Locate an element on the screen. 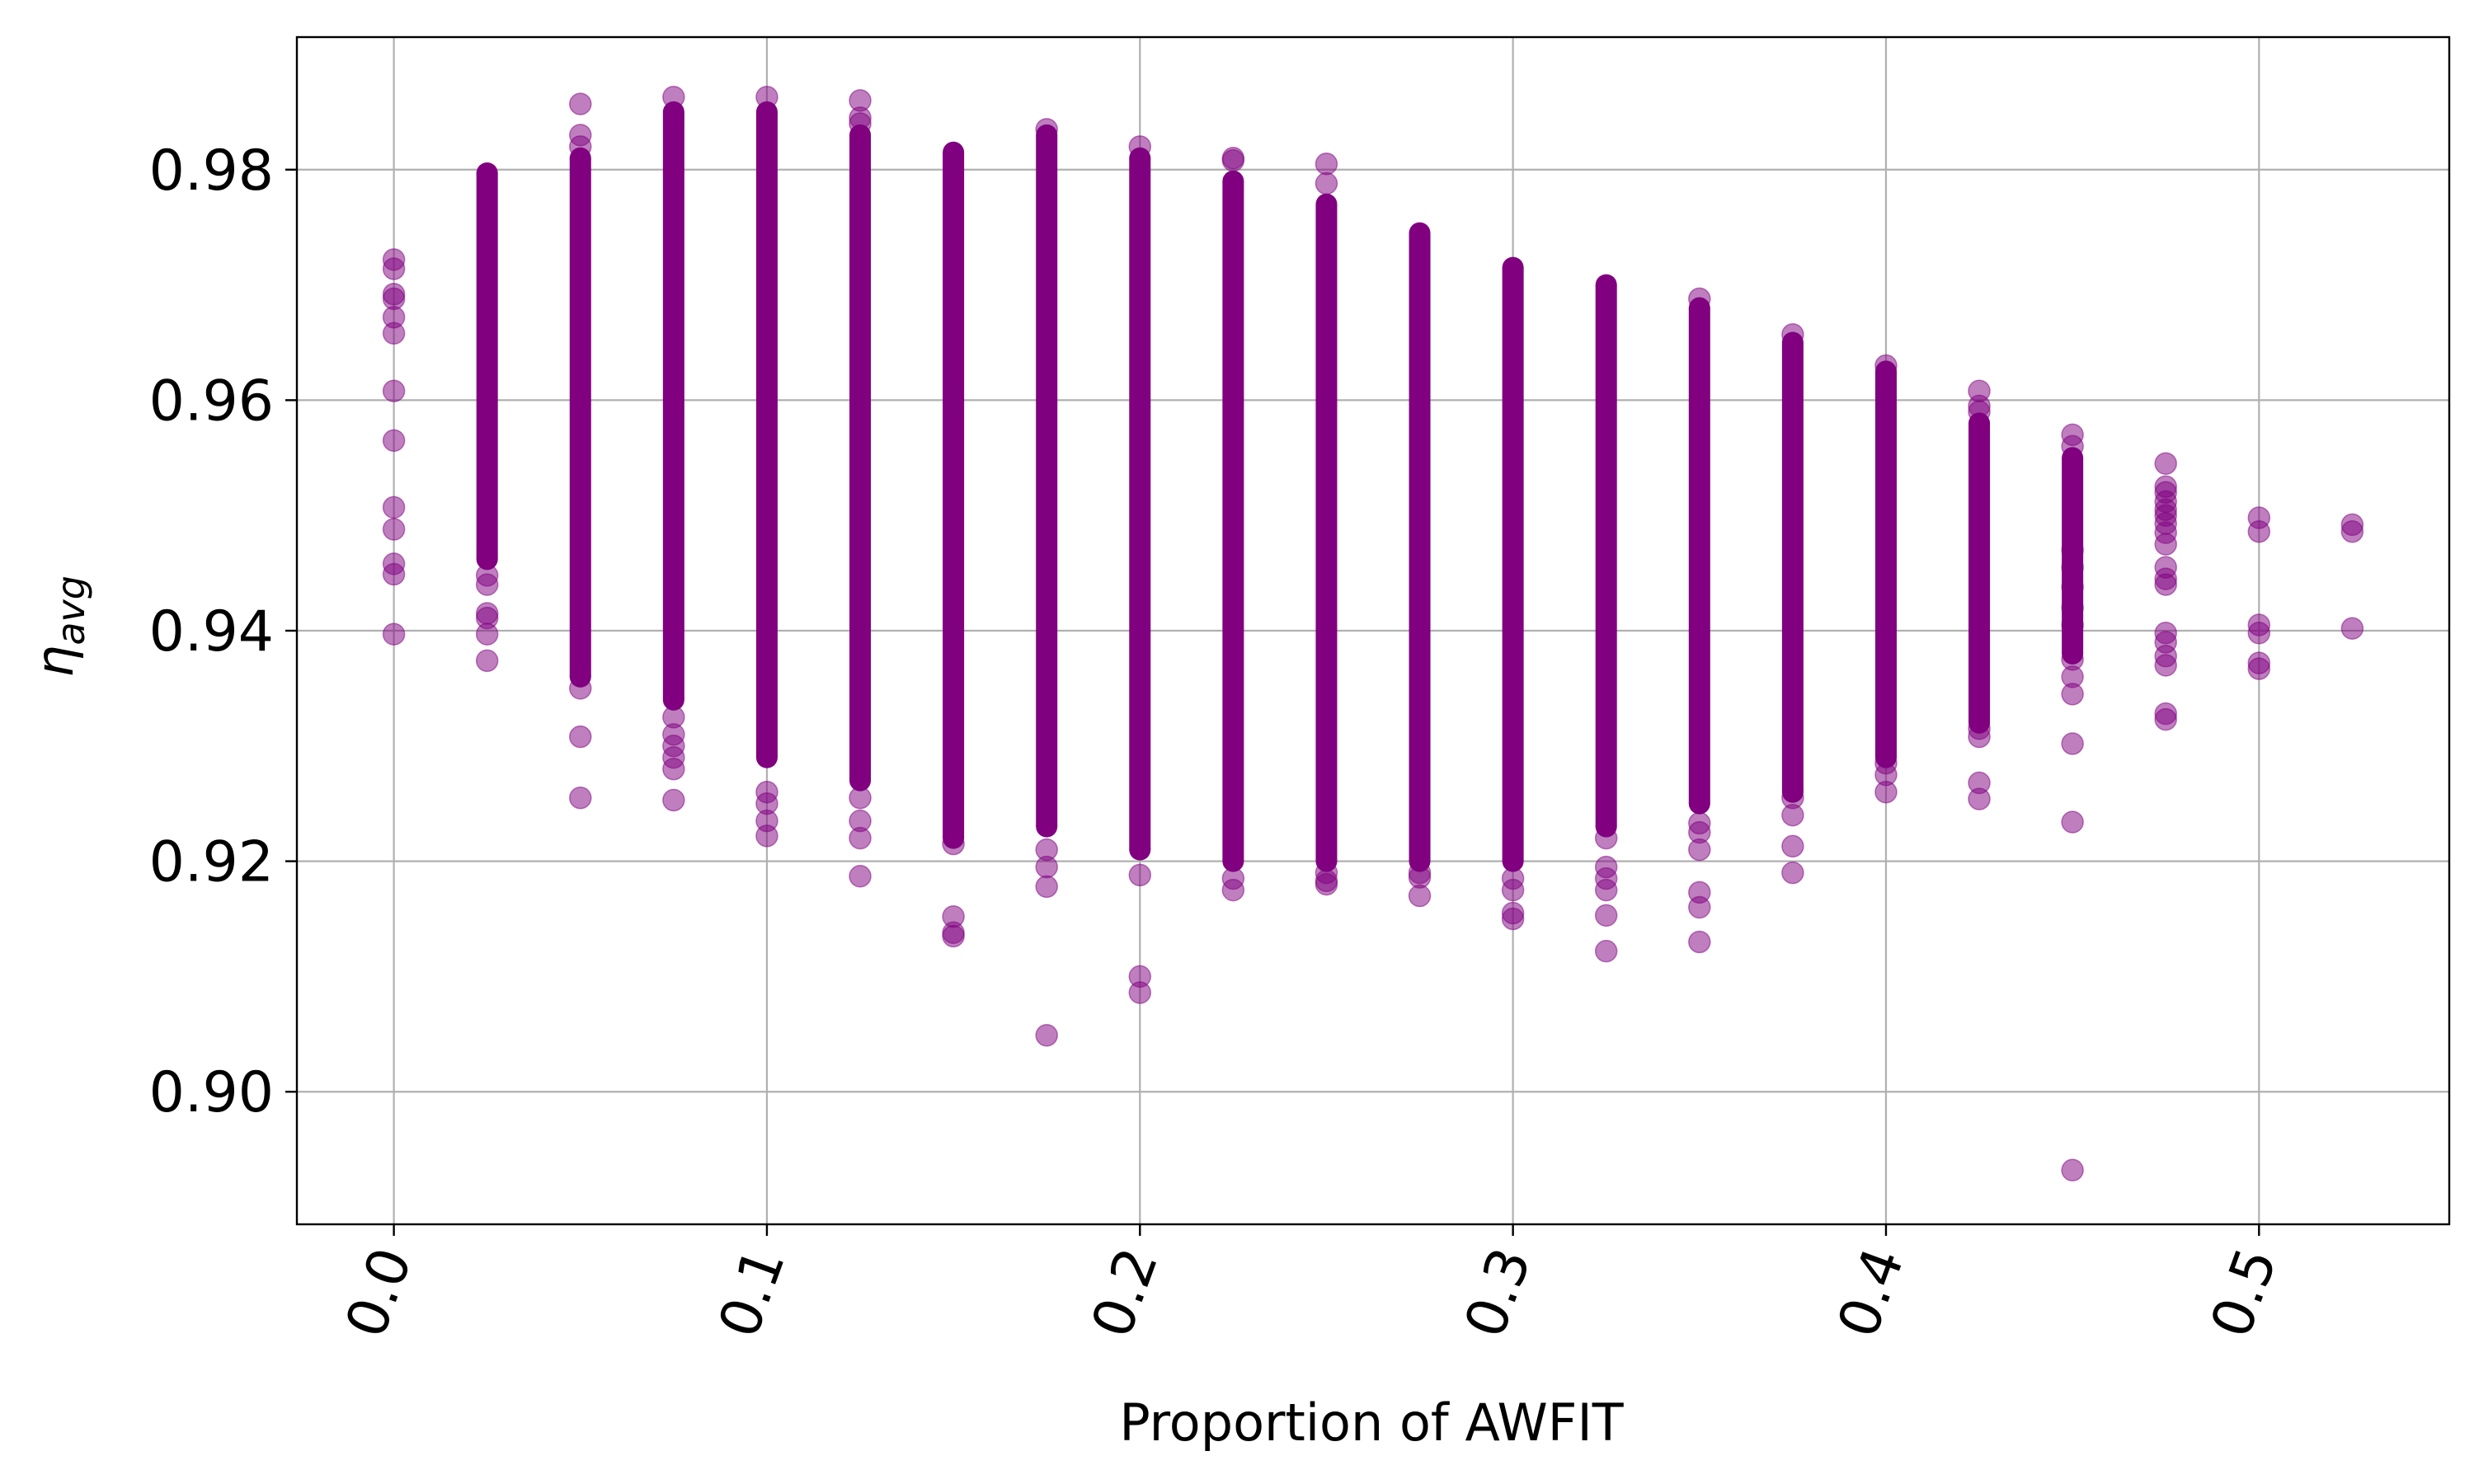 The image size is (2474, 1484). y-tick-label: 0.92 is located at coordinates (211, 863).